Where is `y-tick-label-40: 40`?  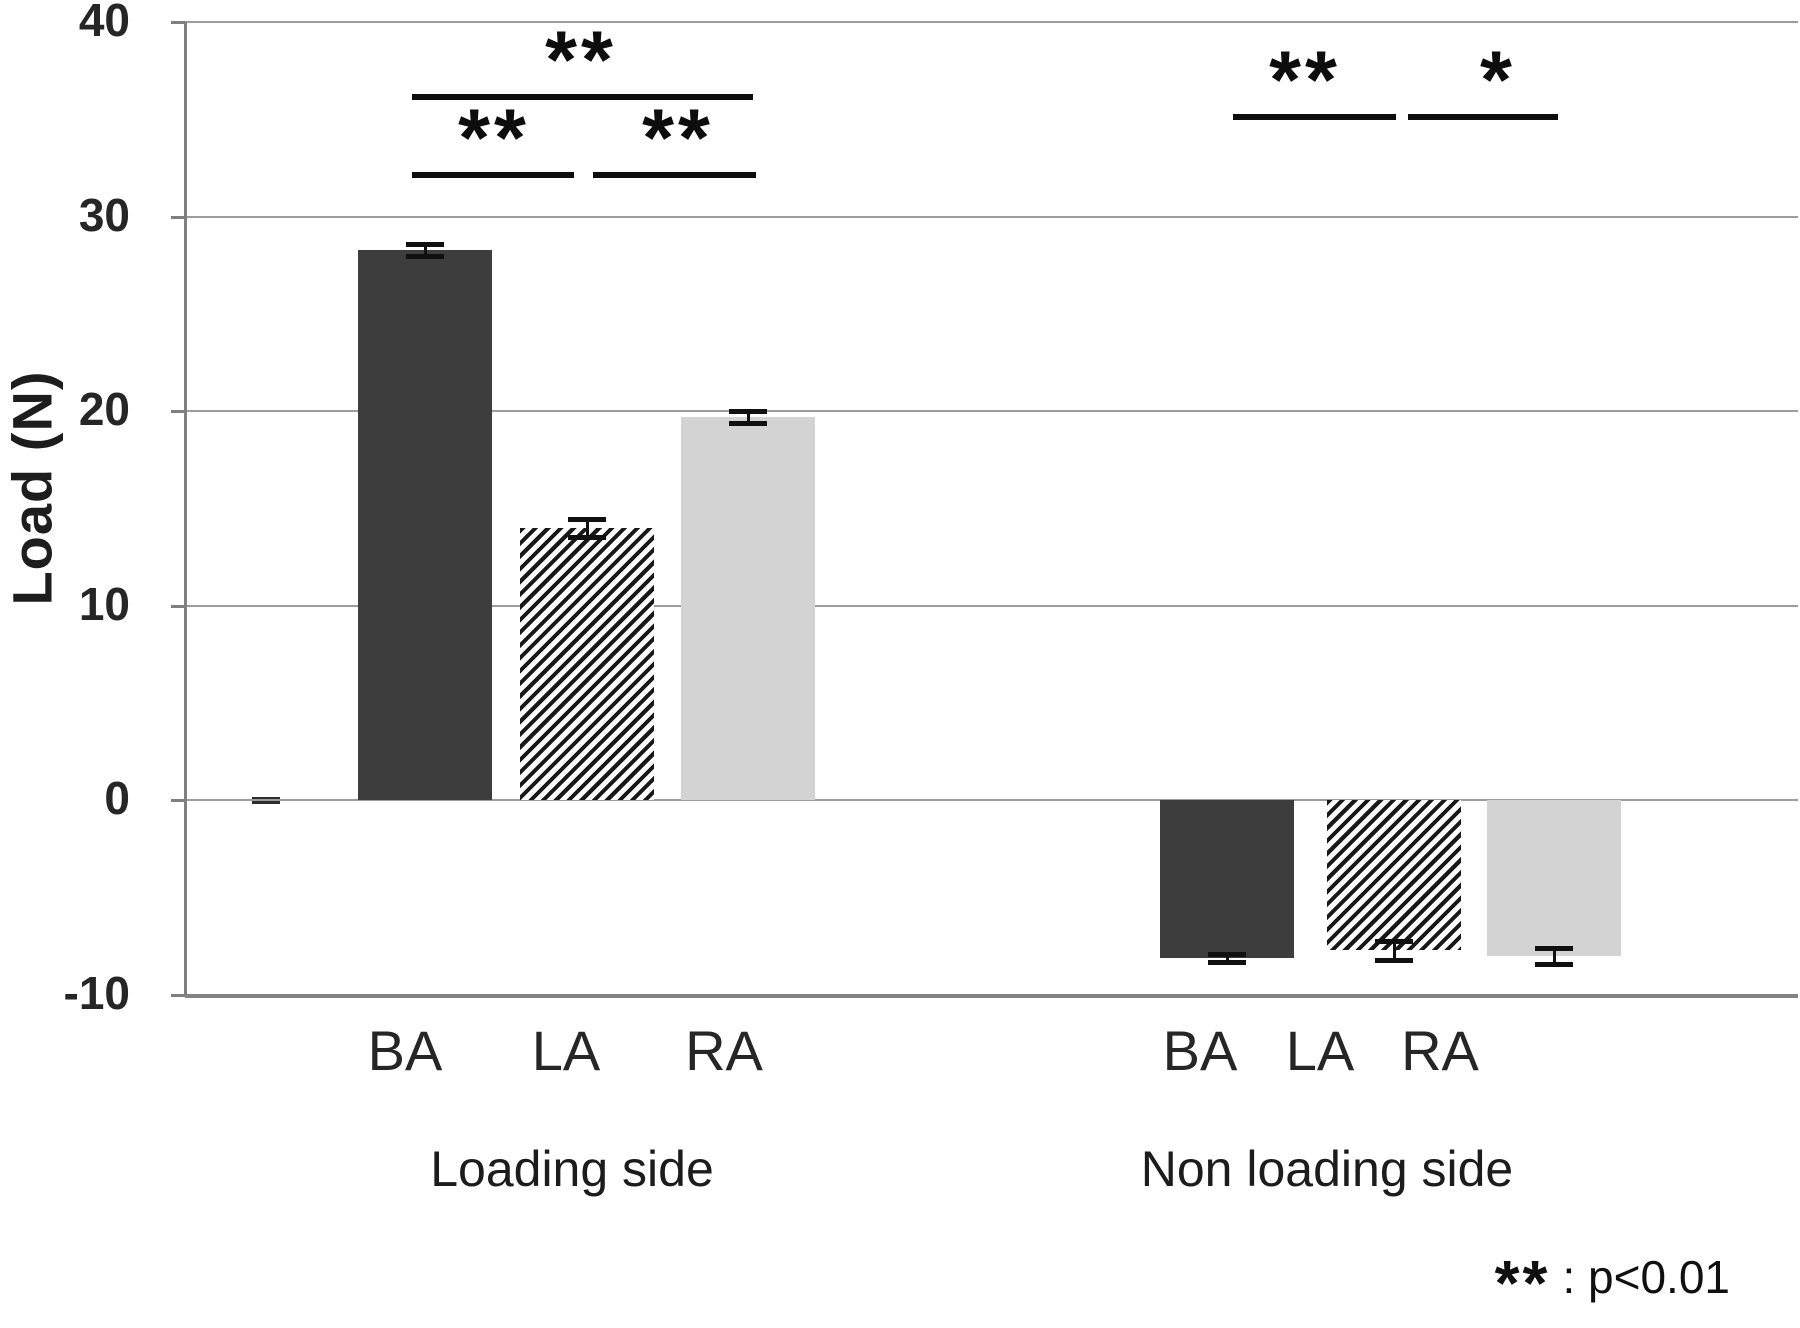
y-tick-label-40: 40 is located at coordinates (104, 23).